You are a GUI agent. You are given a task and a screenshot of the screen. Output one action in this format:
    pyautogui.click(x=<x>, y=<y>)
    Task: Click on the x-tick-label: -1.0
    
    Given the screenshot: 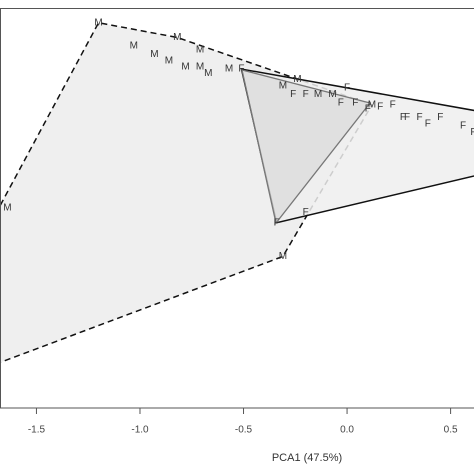 What is the action you would take?
    pyautogui.click(x=140, y=430)
    